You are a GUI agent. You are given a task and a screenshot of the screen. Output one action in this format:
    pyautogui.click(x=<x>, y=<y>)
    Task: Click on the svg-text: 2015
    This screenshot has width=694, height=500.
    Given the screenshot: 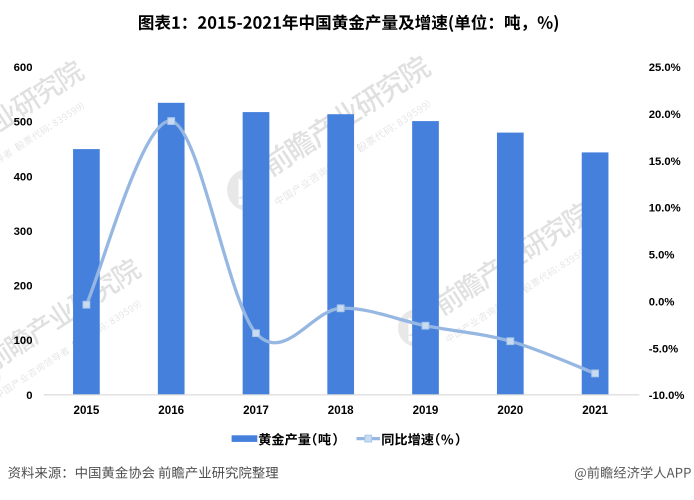 What is the action you would take?
    pyautogui.click(x=87, y=410)
    